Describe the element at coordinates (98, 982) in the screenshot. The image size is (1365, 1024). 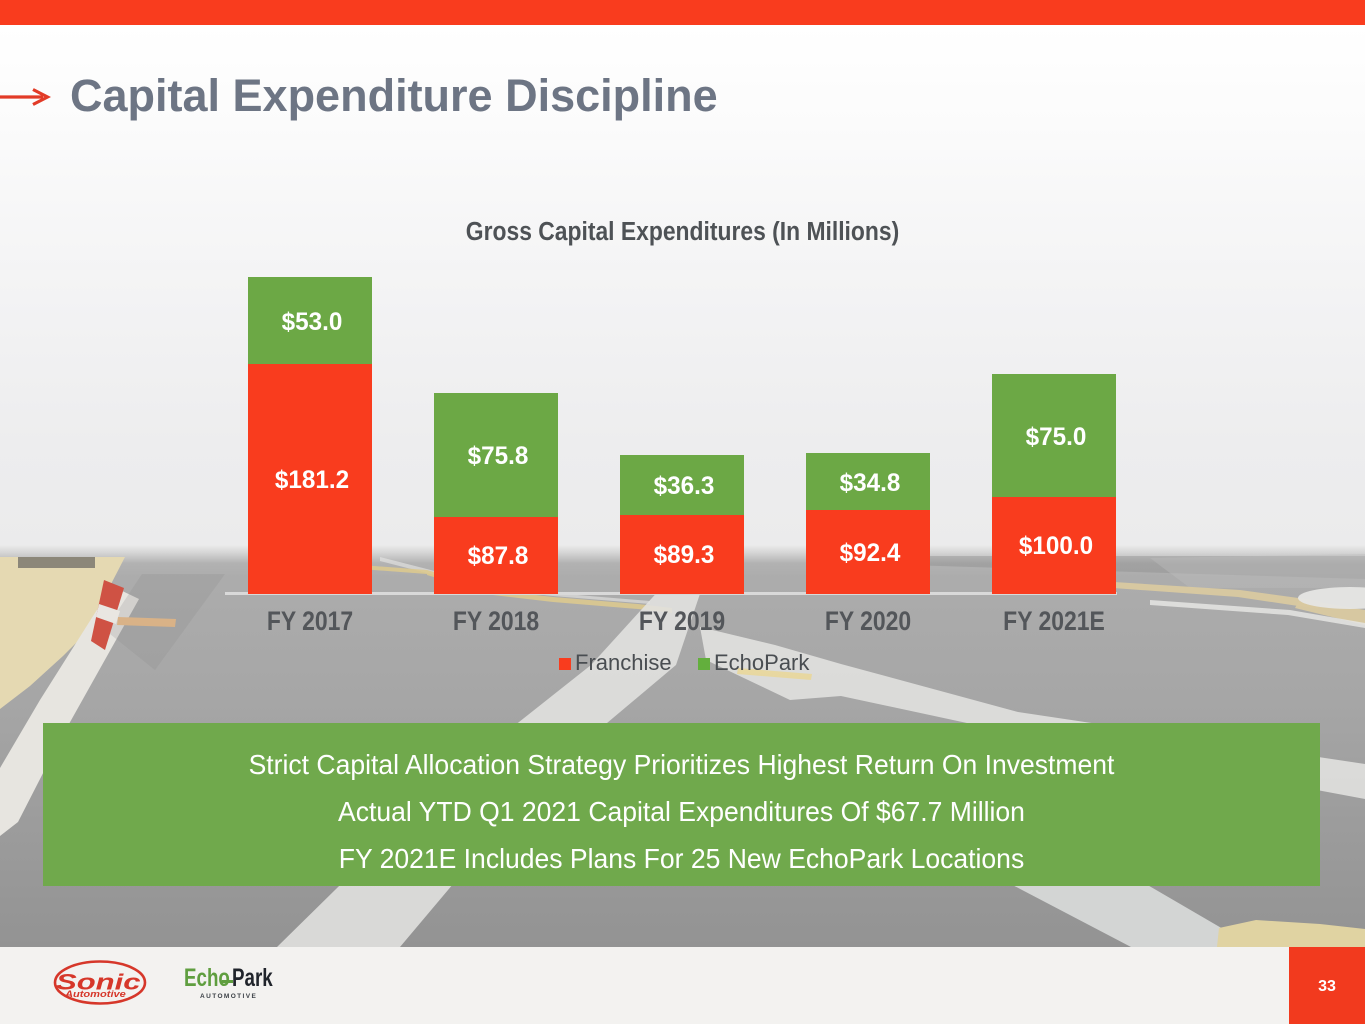
I see `svg-text: Sonic` at that location.